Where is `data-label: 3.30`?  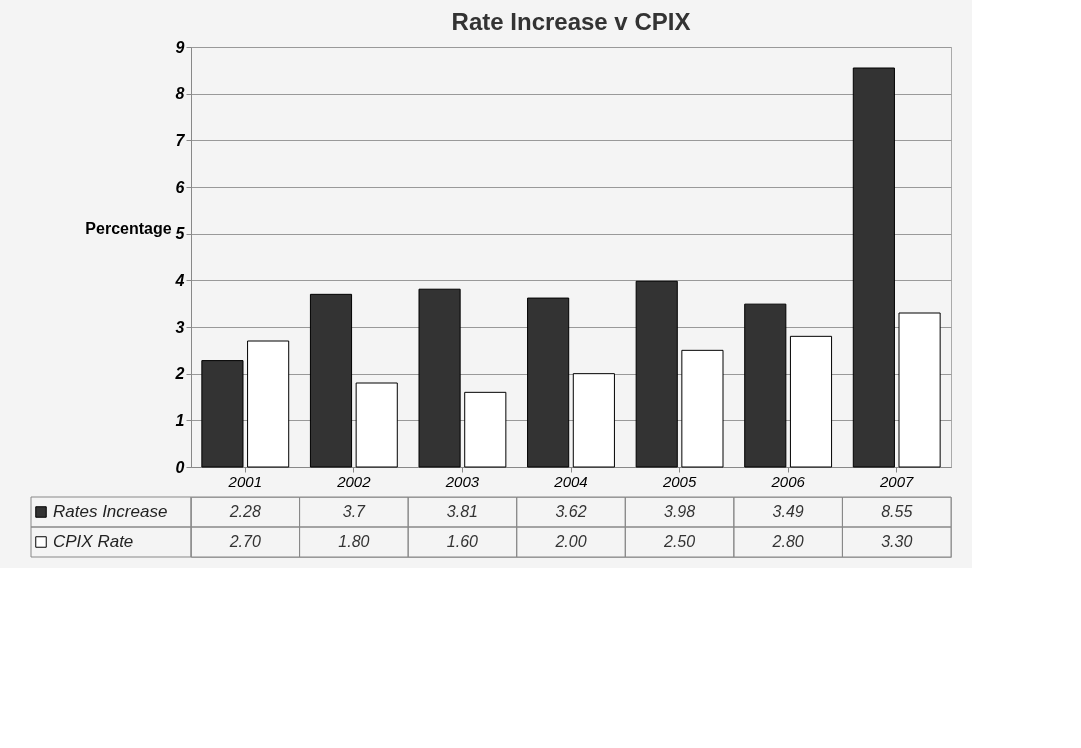
data-label: 3.30 is located at coordinates (897, 541).